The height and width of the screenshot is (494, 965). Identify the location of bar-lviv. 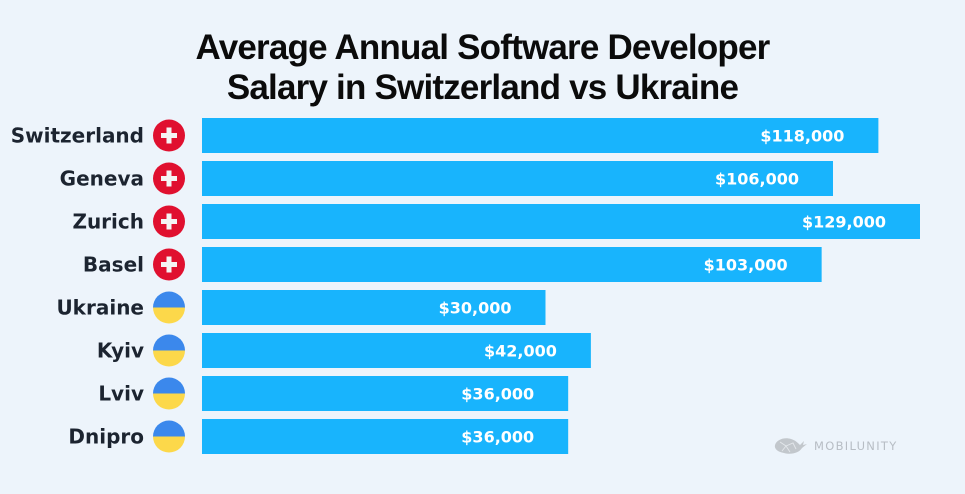
(385, 393).